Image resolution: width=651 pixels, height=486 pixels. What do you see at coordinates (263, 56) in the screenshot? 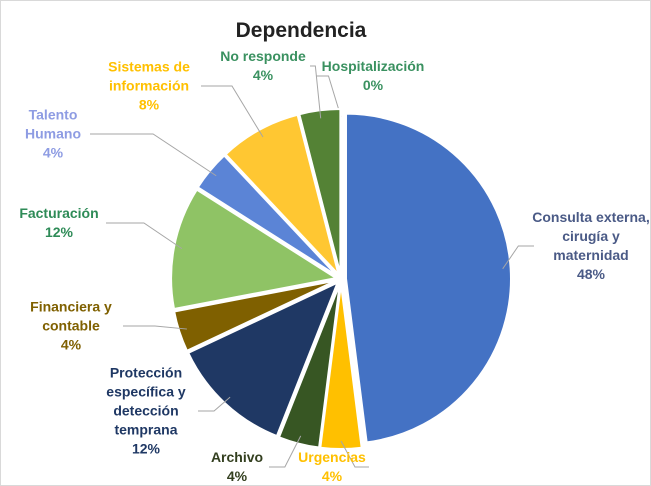
I see `category-label: No responde` at bounding box center [263, 56].